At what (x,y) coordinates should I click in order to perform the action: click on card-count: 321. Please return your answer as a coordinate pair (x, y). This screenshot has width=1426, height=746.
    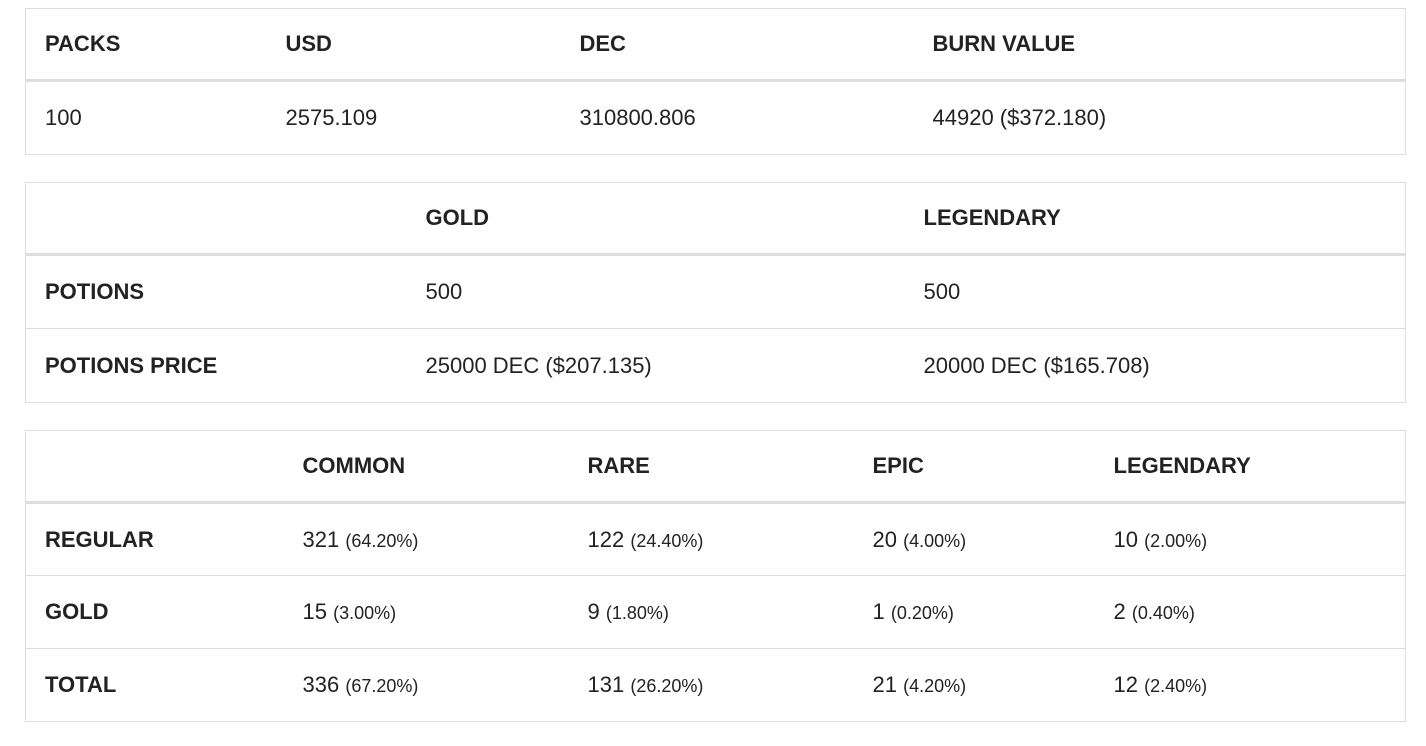
    Looking at the image, I should click on (321, 539).